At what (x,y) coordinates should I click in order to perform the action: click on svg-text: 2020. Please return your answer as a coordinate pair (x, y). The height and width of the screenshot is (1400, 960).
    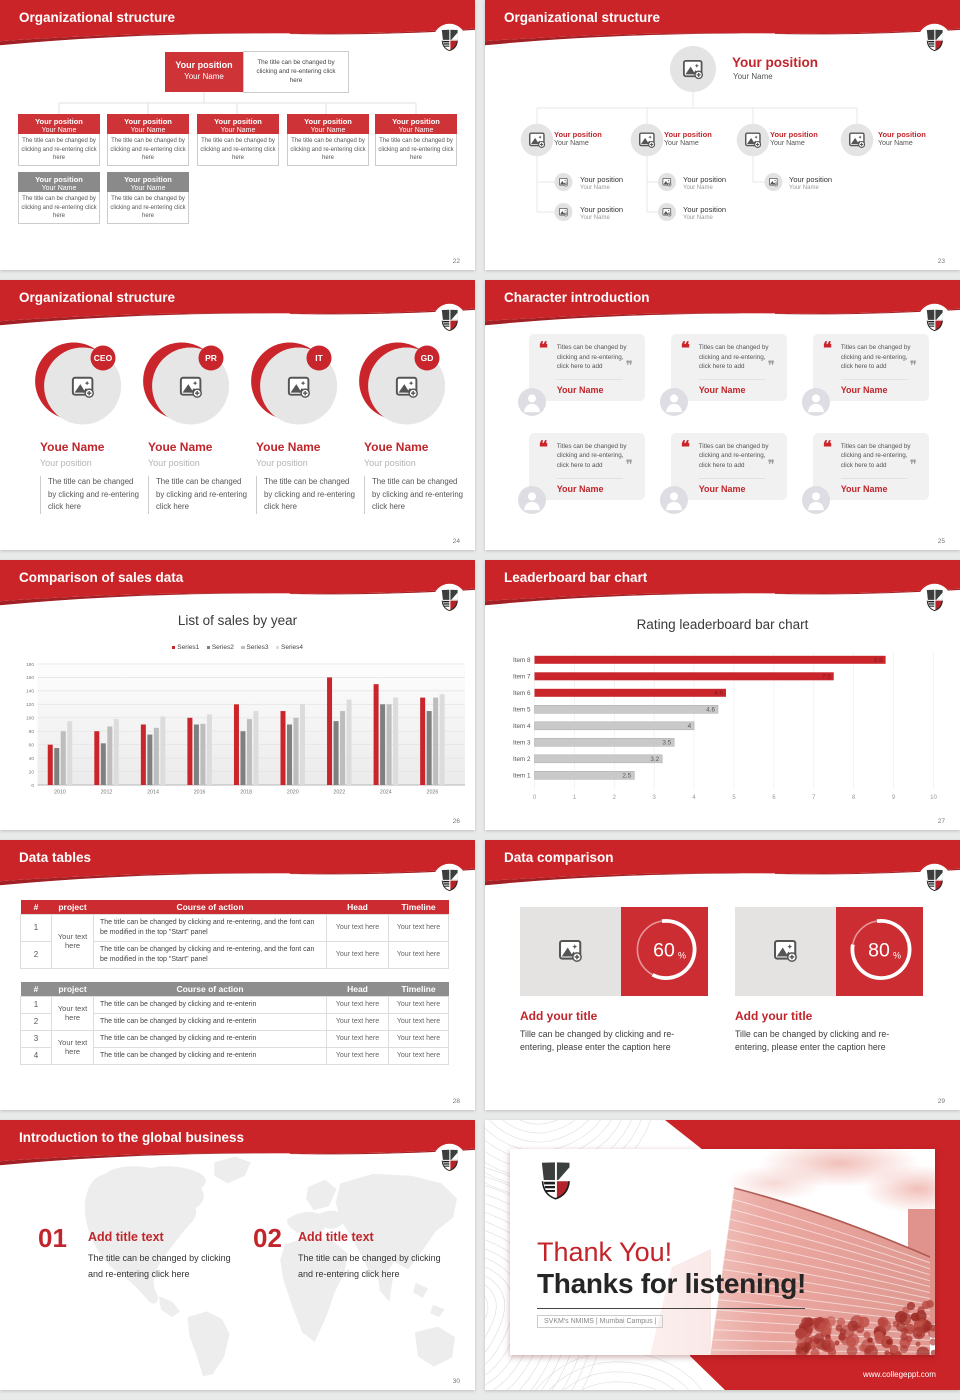
    Looking at the image, I should click on (293, 793).